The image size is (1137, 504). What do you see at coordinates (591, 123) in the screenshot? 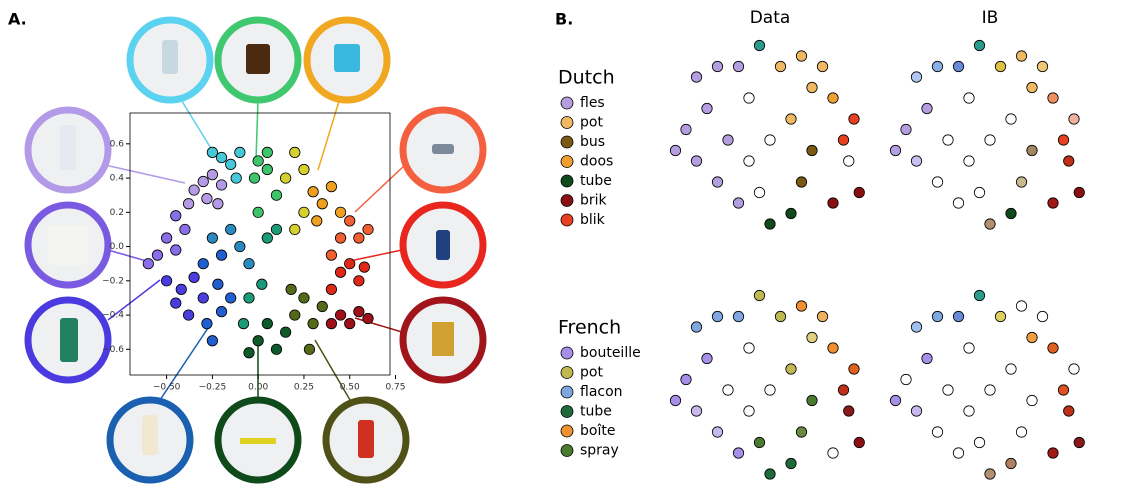
I see `legend-label: pot` at bounding box center [591, 123].